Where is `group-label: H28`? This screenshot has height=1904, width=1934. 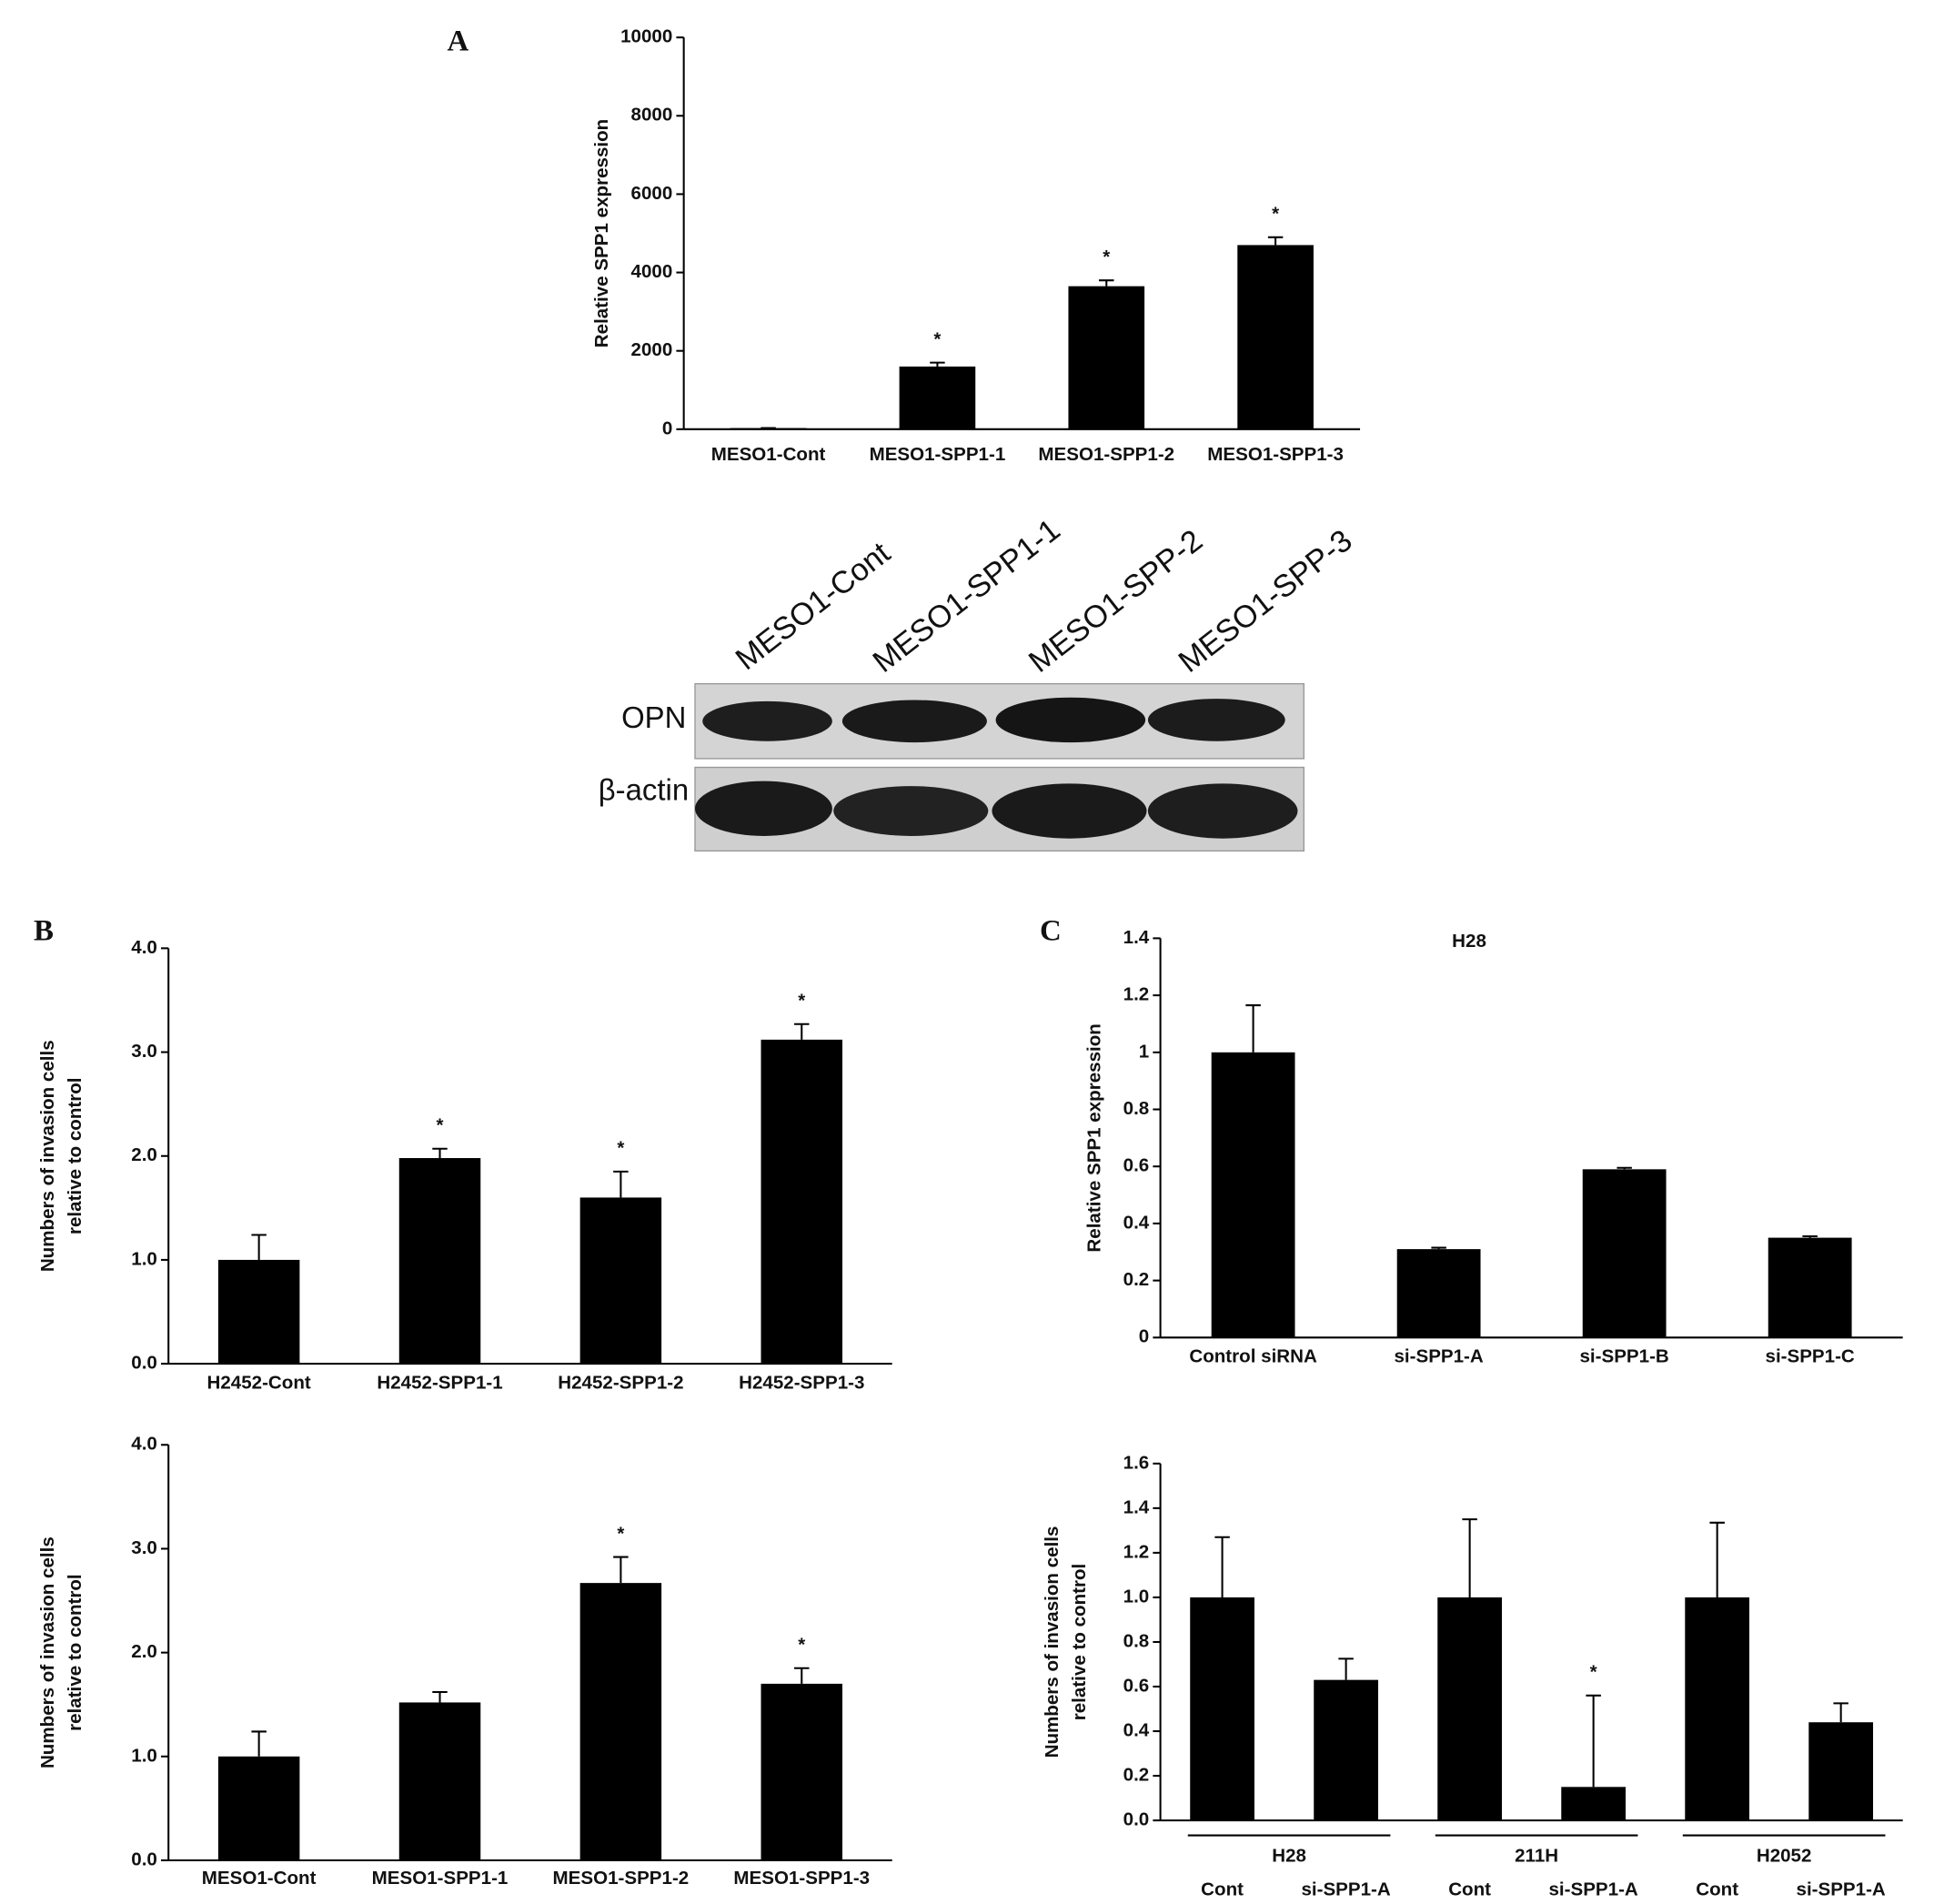 group-label: H28 is located at coordinates (1289, 1855).